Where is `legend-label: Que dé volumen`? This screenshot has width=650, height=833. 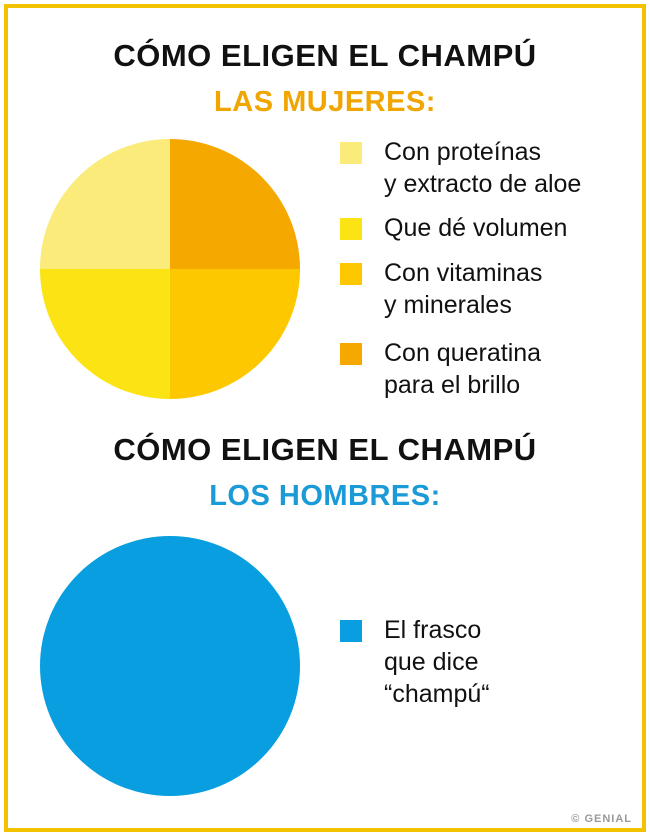 legend-label: Que dé volumen is located at coordinates (476, 228).